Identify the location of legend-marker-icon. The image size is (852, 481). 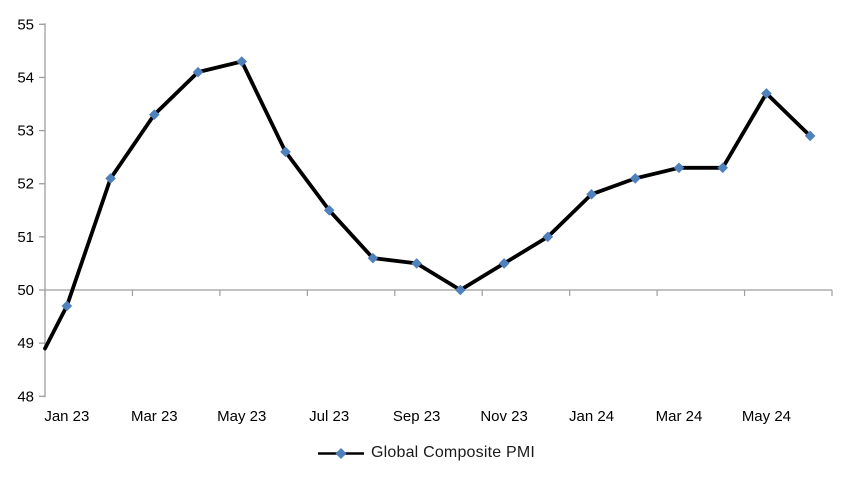
(341, 453).